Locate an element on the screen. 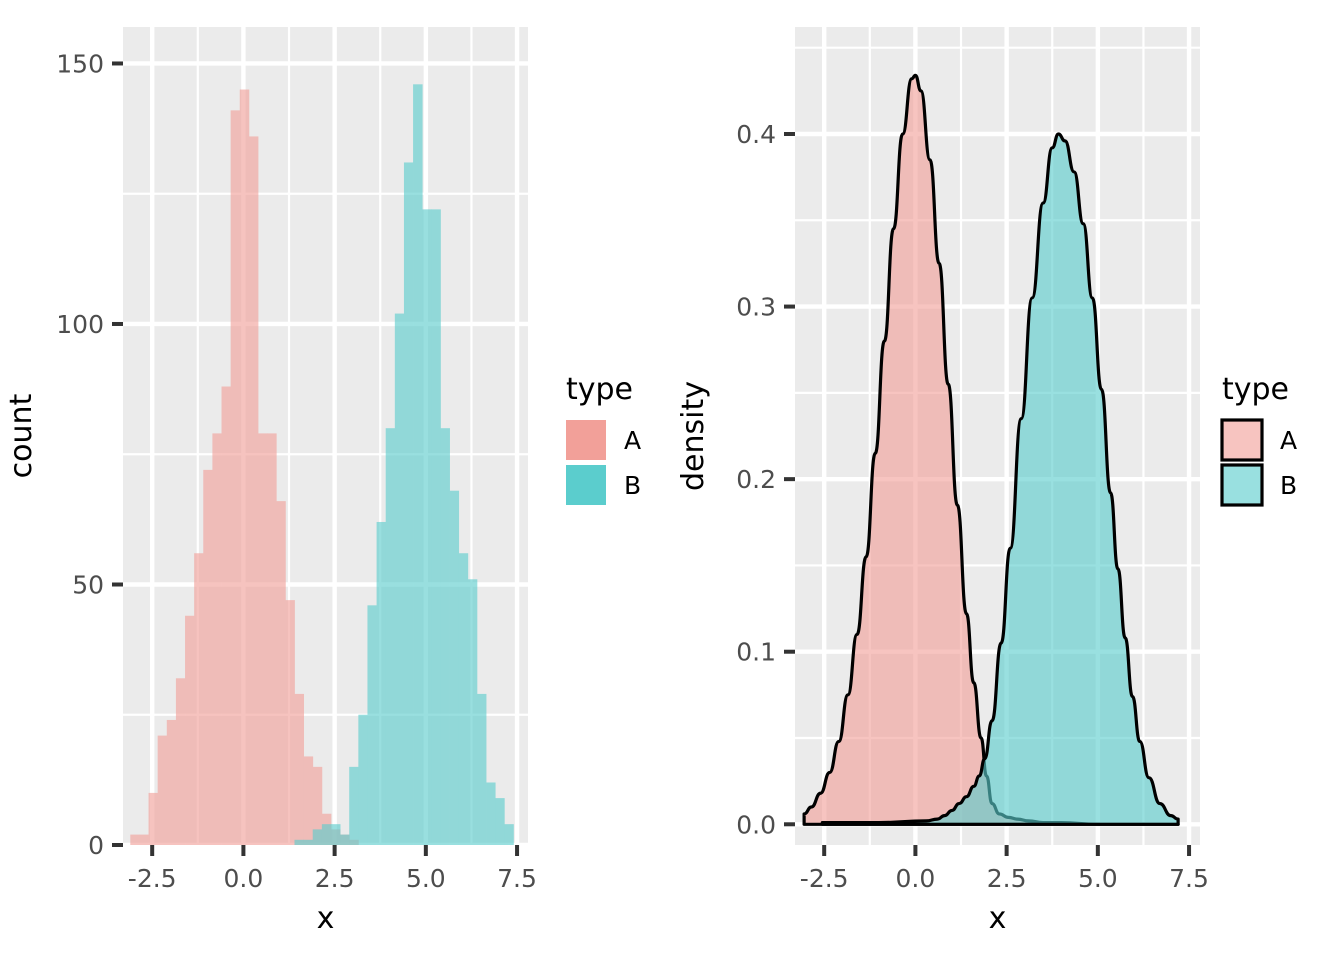  y-axis-tick-label: 50 is located at coordinates (88, 584).